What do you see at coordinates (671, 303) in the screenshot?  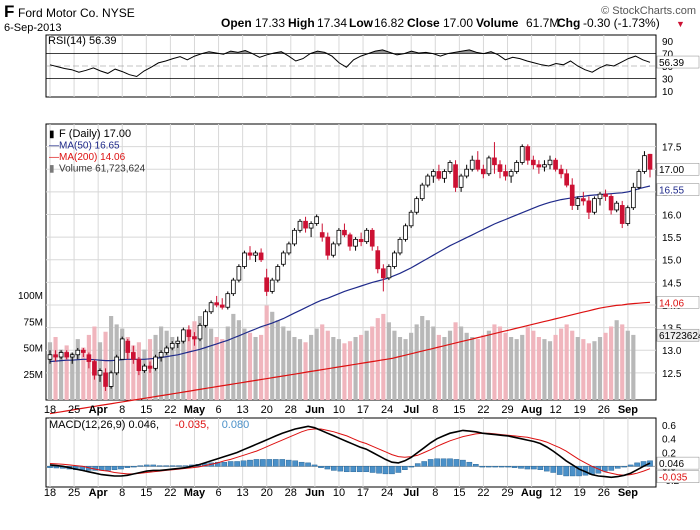 I see `ma200-tag: 14.06` at bounding box center [671, 303].